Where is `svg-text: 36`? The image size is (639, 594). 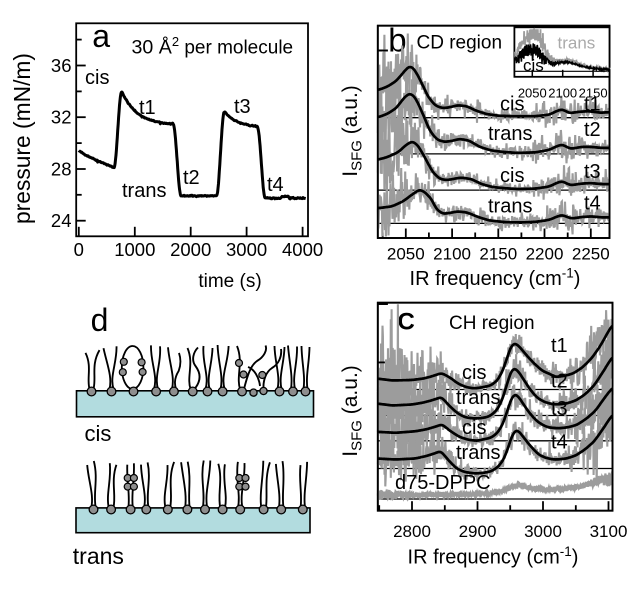
svg-text: 36 is located at coordinates (61, 65).